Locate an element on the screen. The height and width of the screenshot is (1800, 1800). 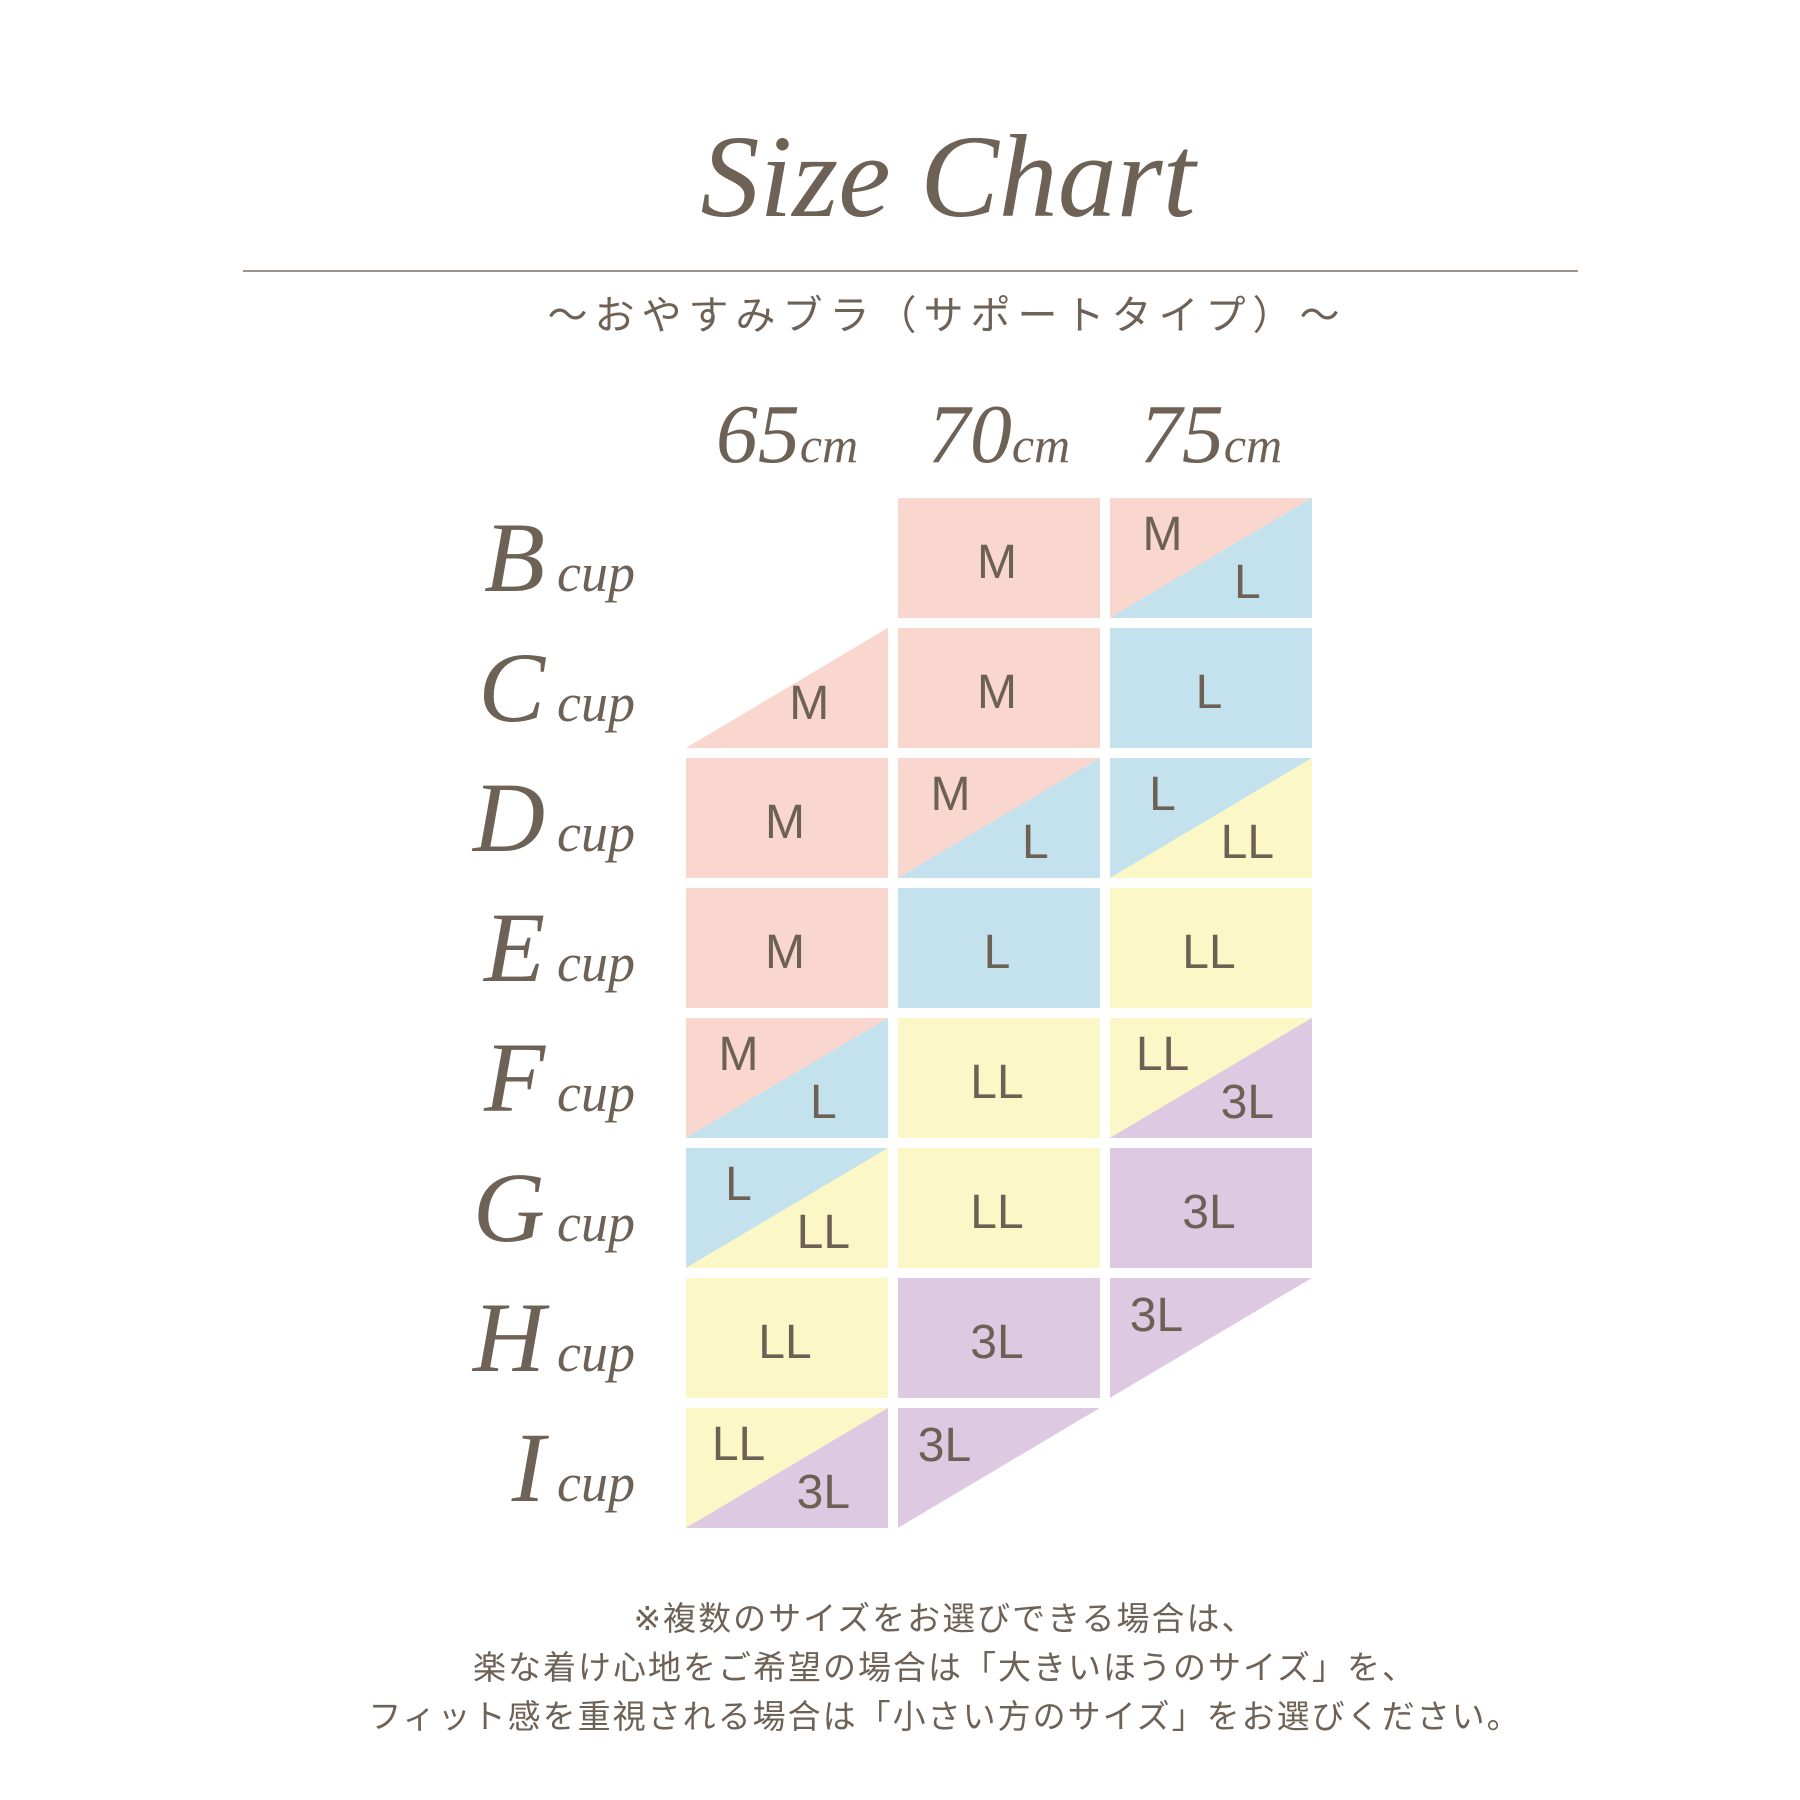
cell-H-65: LL is located at coordinates (787, 1338).